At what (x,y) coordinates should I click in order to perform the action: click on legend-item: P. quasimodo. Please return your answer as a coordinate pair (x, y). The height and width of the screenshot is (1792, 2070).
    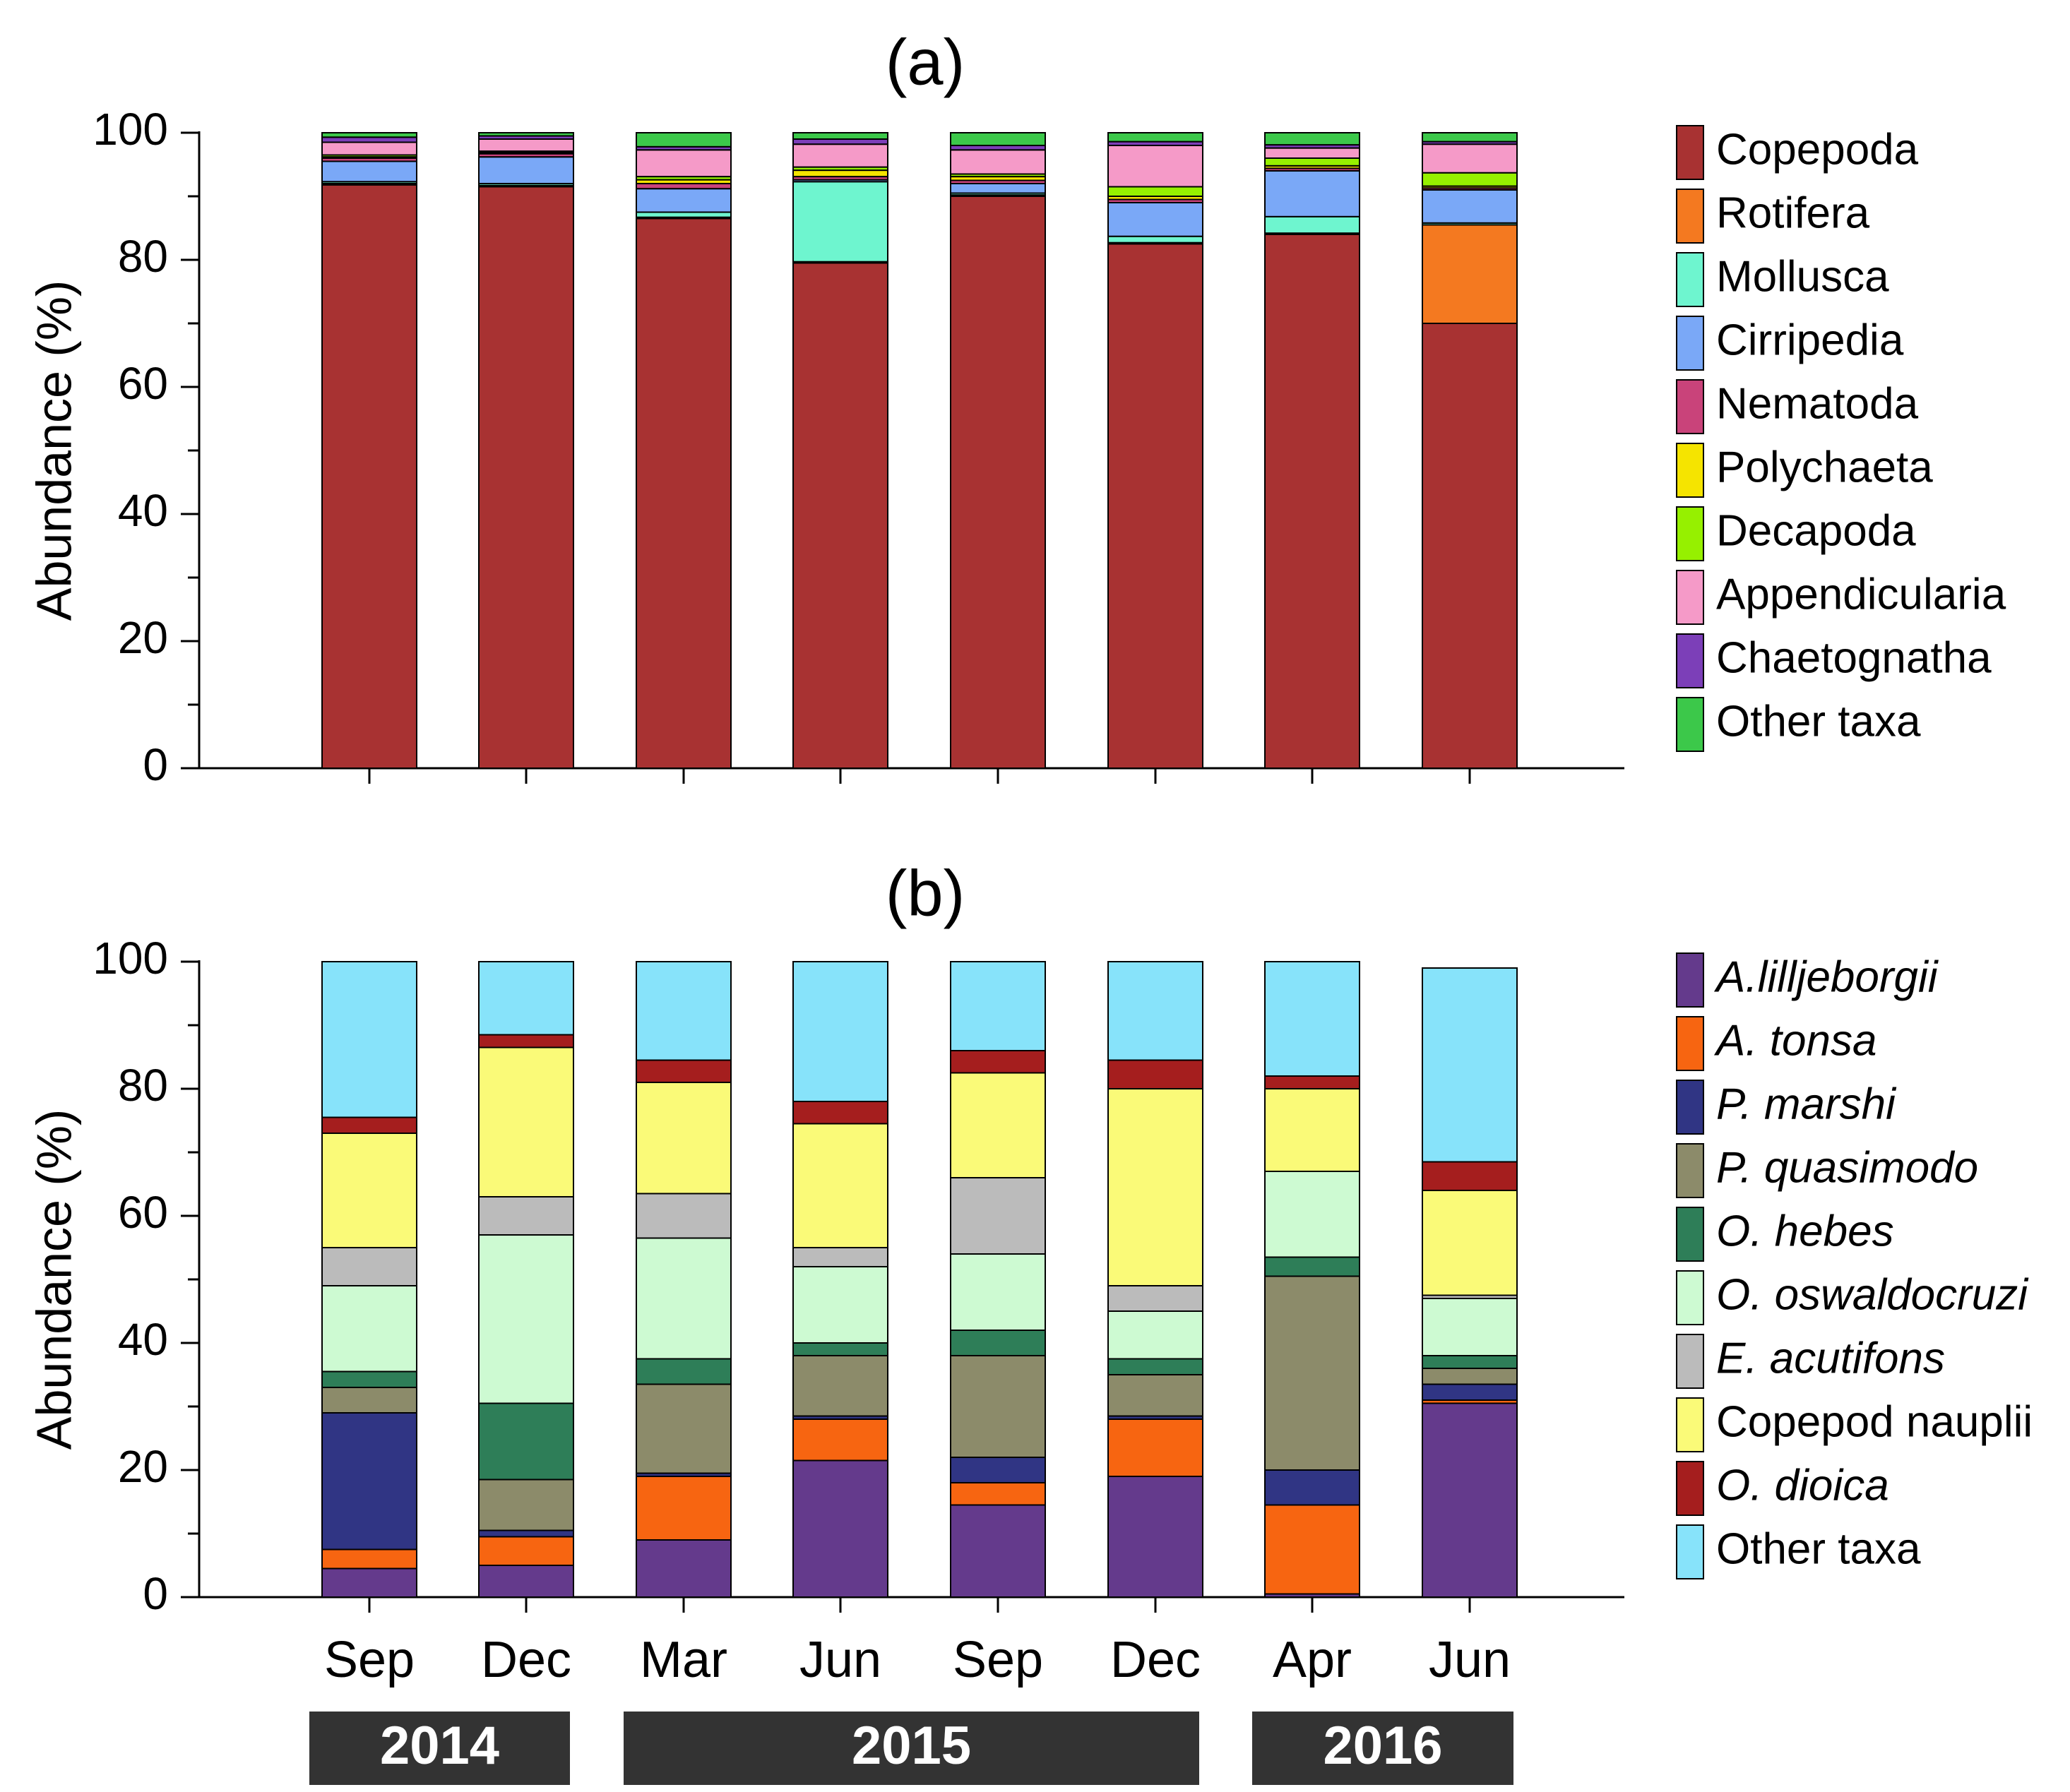
    Looking at the image, I should click on (1827, 1170).